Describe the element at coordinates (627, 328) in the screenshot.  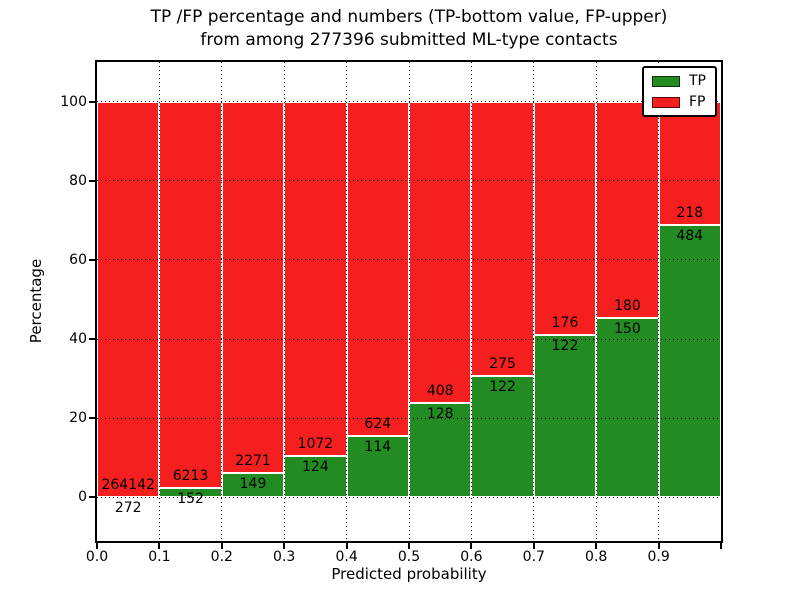
I see `tp-count-label: 150` at that location.